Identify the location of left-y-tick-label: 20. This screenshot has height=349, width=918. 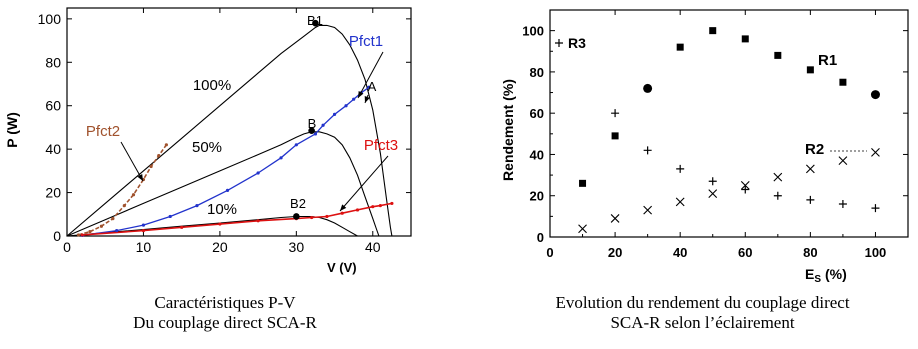
(53, 193).